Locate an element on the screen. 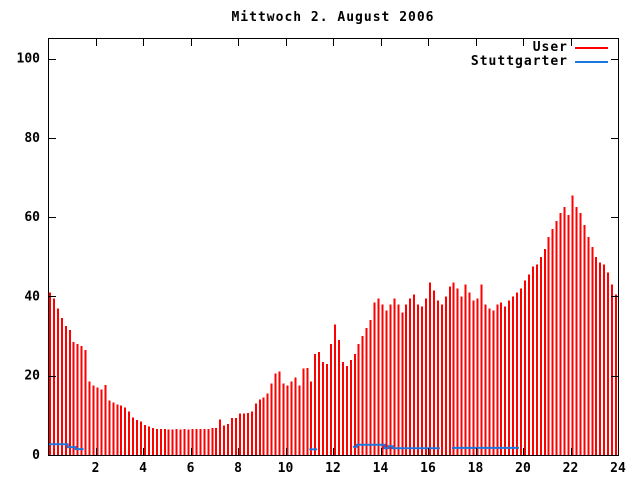  x-tick-label: 20 is located at coordinates (523, 468).